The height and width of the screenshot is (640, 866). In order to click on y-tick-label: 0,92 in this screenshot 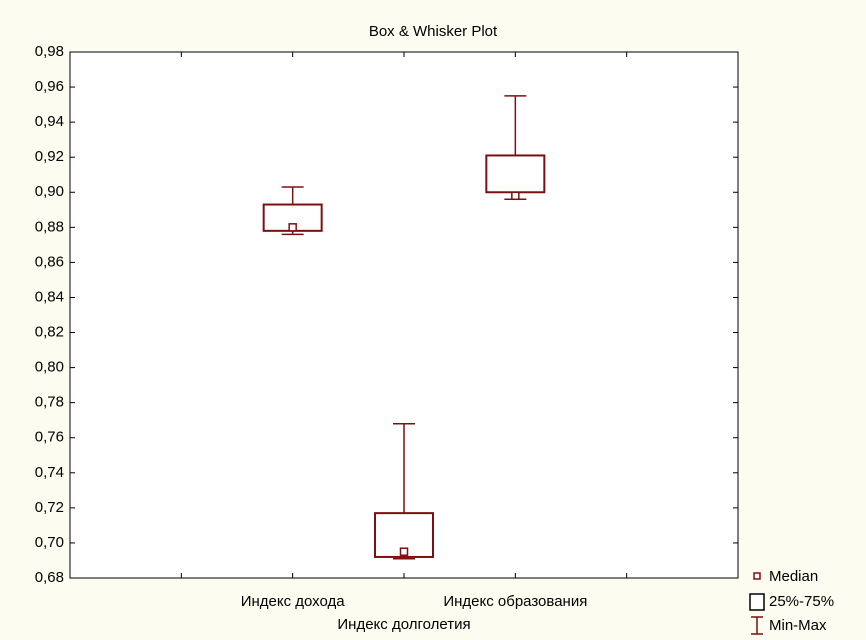, I will do `click(49, 156)`.